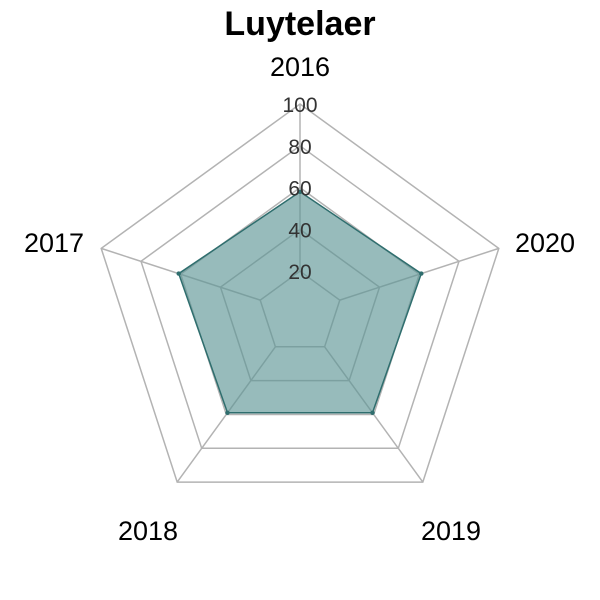 The height and width of the screenshot is (600, 600). I want to click on tick-label-40: 40, so click(299, 230).